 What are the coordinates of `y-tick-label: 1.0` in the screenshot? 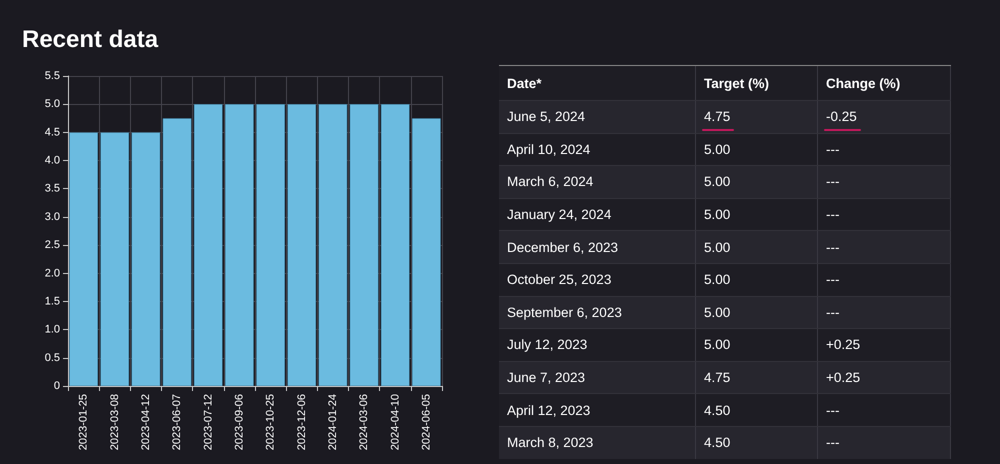 It's located at (52, 330).